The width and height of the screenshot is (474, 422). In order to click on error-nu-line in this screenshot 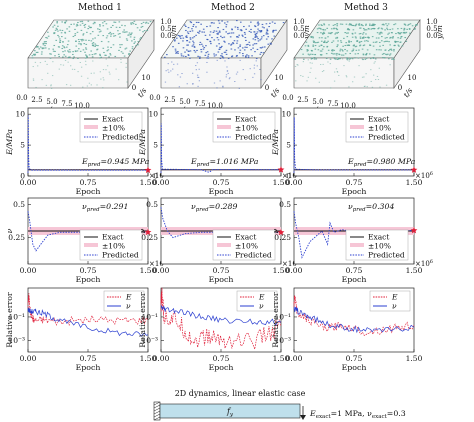, I will do `click(354, 320)`.